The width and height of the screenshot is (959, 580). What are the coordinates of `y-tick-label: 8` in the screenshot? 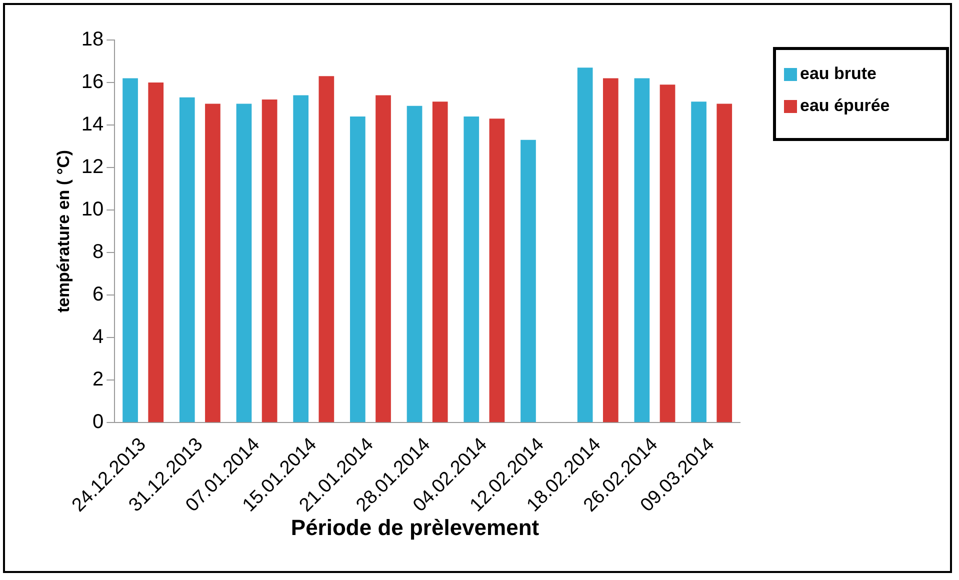 It's located at (98, 252).